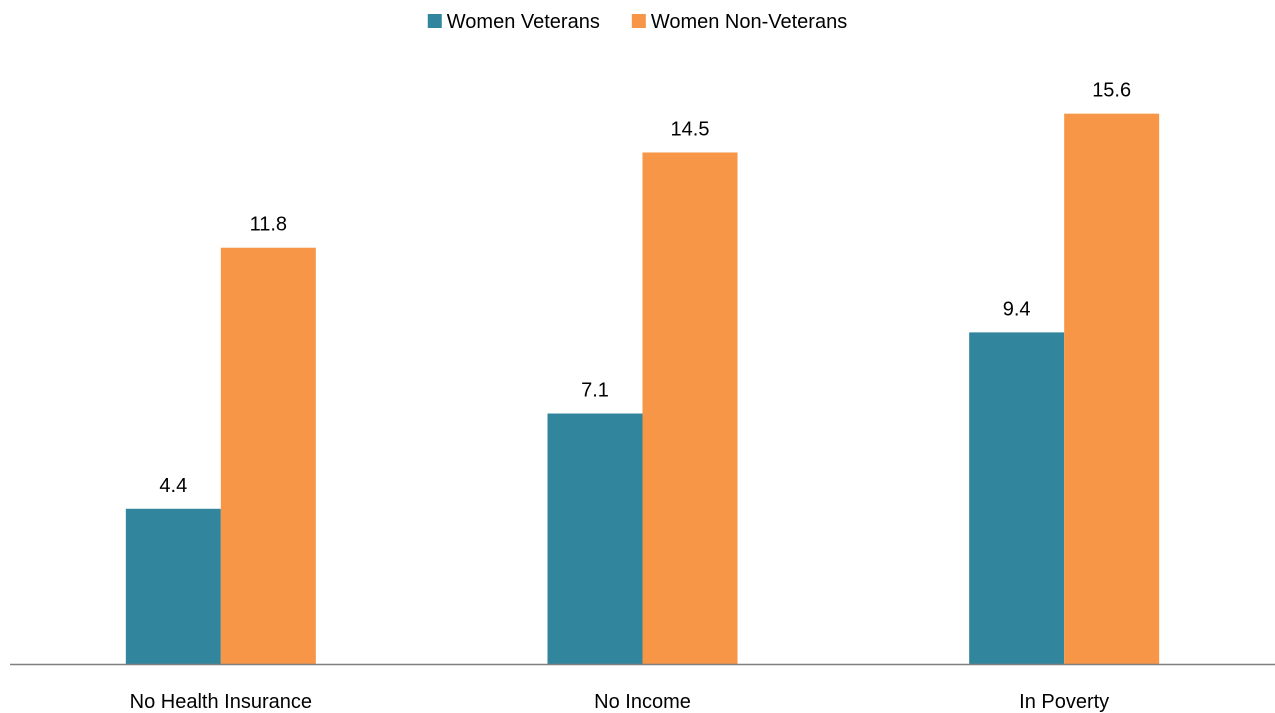 This screenshot has height=713, width=1275. What do you see at coordinates (523, 22) in the screenshot?
I see `legend-label: Women Veterans` at bounding box center [523, 22].